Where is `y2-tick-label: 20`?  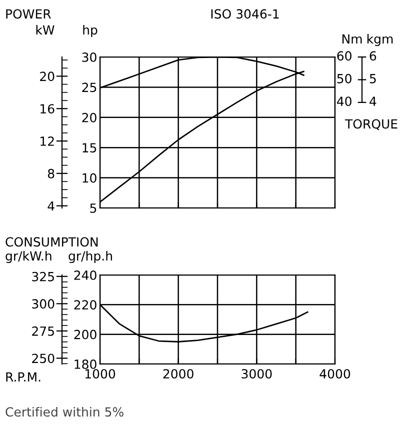 y2-tick-label: 20 is located at coordinates (47, 77).